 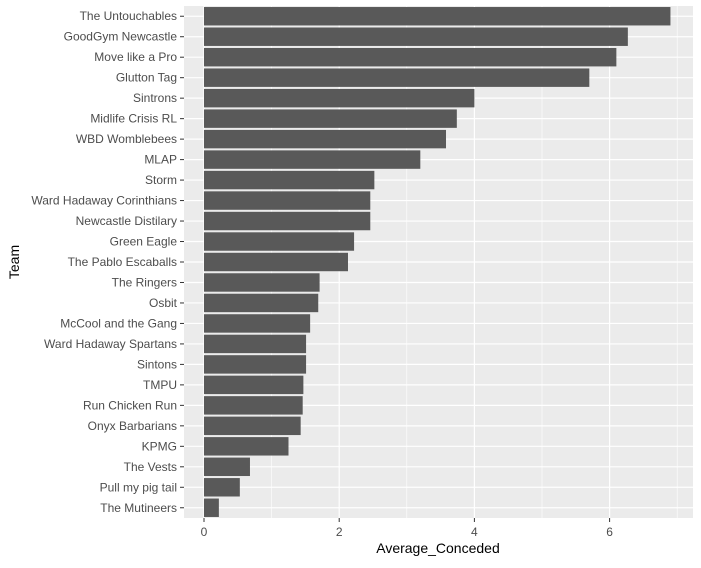 I want to click on y-tick-label: Onyx Barbarians, so click(x=132, y=426).